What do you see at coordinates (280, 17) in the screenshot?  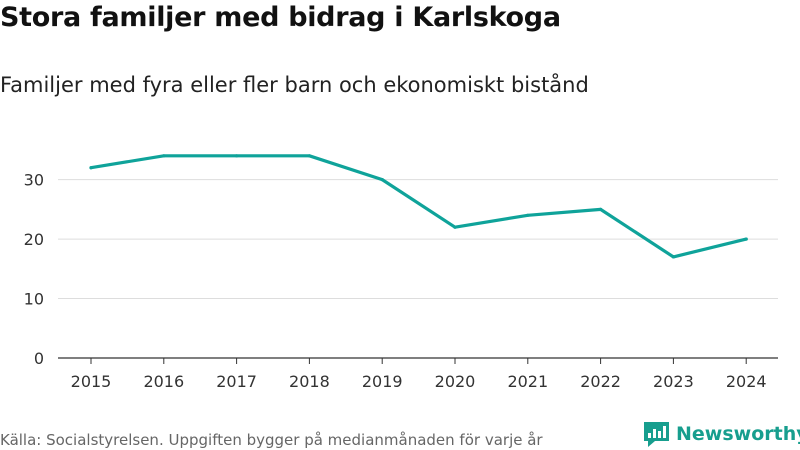 I see `chart-title: Stora familjer med bidrag i Karlskoga` at bounding box center [280, 17].